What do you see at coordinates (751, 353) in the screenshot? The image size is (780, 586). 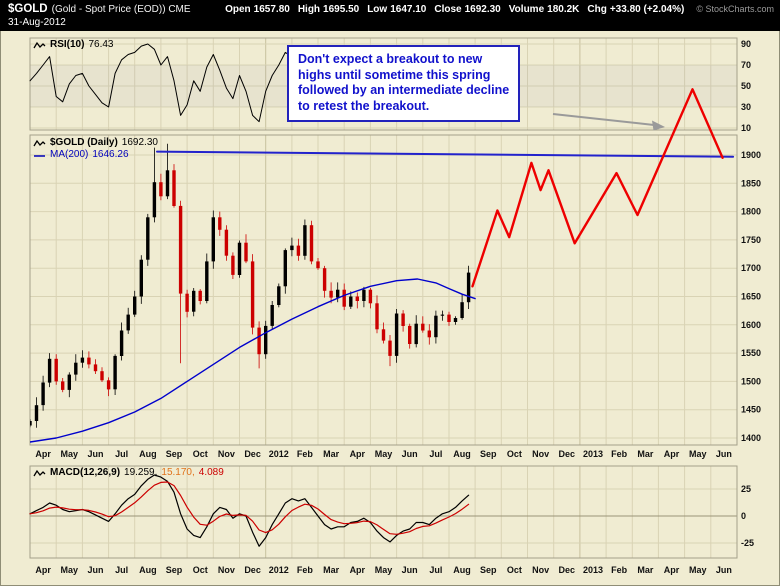 I see `price-tick-label: 1550` at bounding box center [751, 353].